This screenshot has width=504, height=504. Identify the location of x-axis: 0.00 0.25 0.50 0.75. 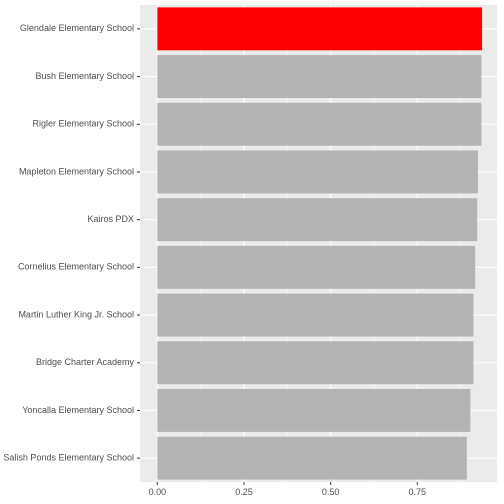
(287, 489).